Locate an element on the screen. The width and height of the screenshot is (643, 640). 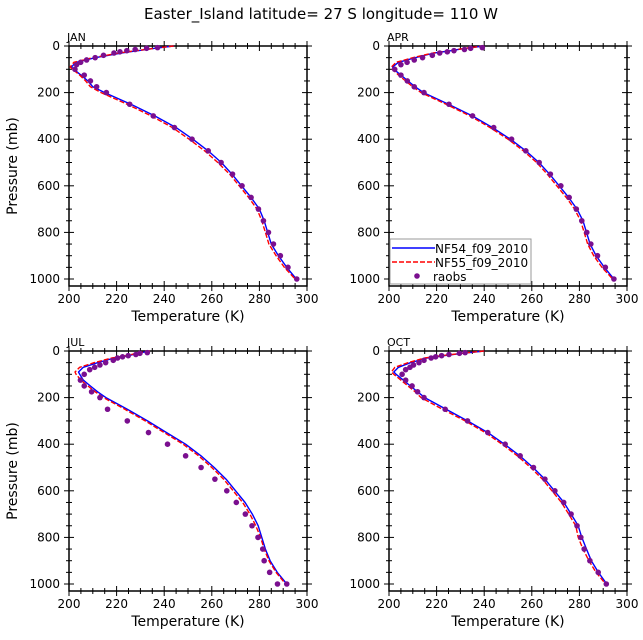
y-tick-label: 400 is located at coordinates (48, 139).